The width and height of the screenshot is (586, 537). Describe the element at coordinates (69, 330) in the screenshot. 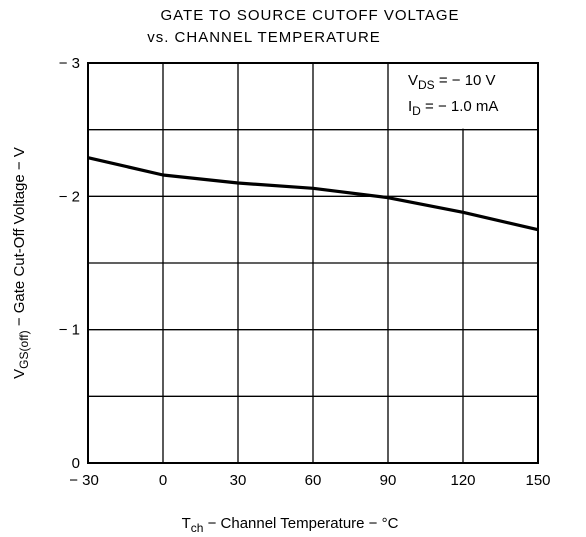

I see `y-tick-label: − 1` at that location.